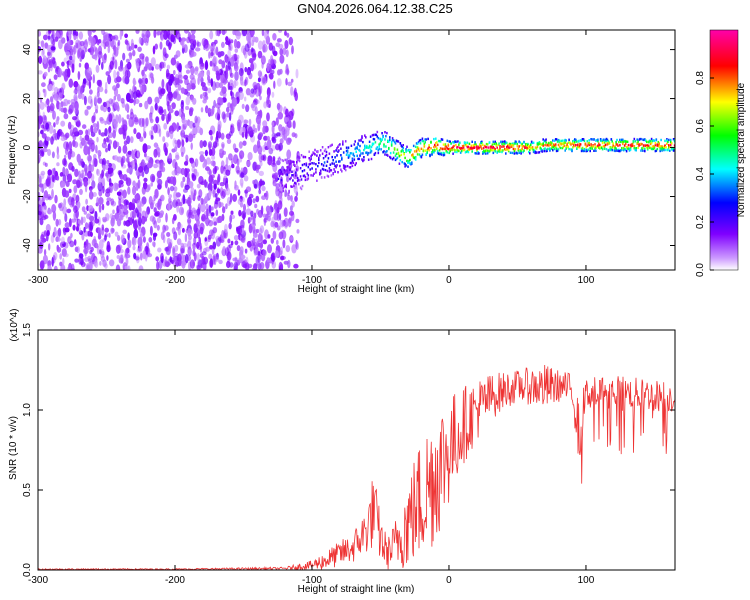  What do you see at coordinates (27, 570) in the screenshot?
I see `y-tick-label: 0.0` at bounding box center [27, 570].